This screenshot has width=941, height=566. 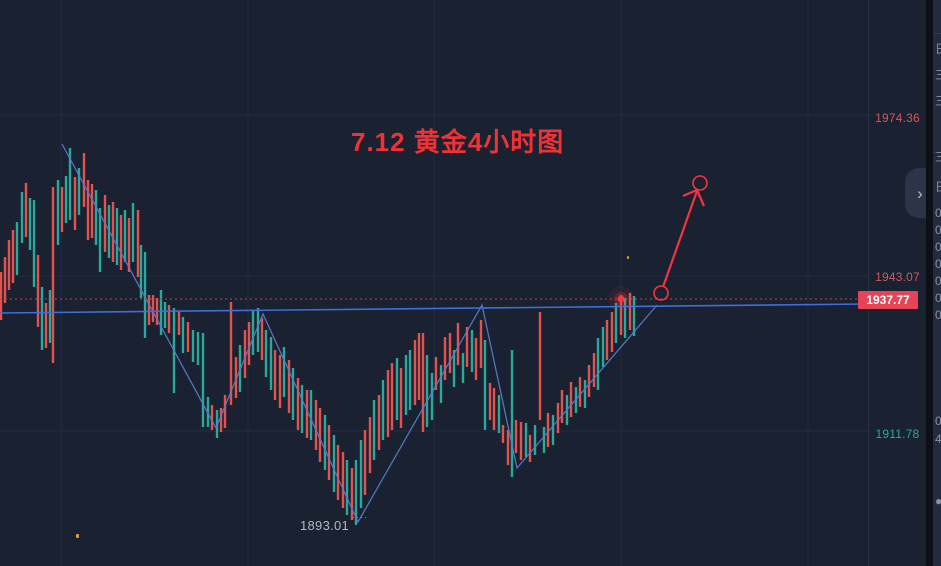 What do you see at coordinates (621, 299) in the screenshot?
I see `last-price-dot` at bounding box center [621, 299].